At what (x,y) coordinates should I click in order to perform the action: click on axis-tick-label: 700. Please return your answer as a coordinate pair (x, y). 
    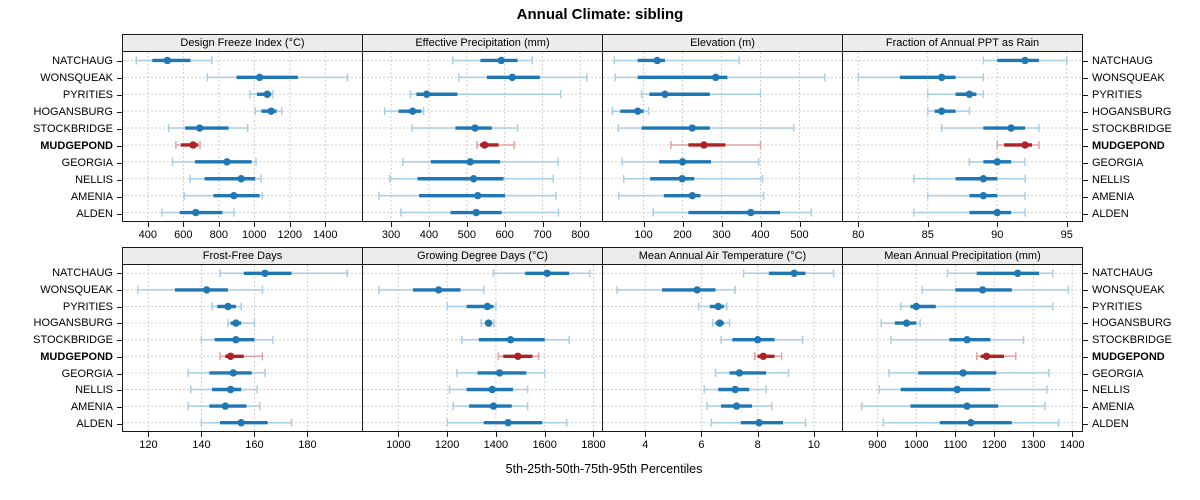
    Looking at the image, I should click on (542, 235).